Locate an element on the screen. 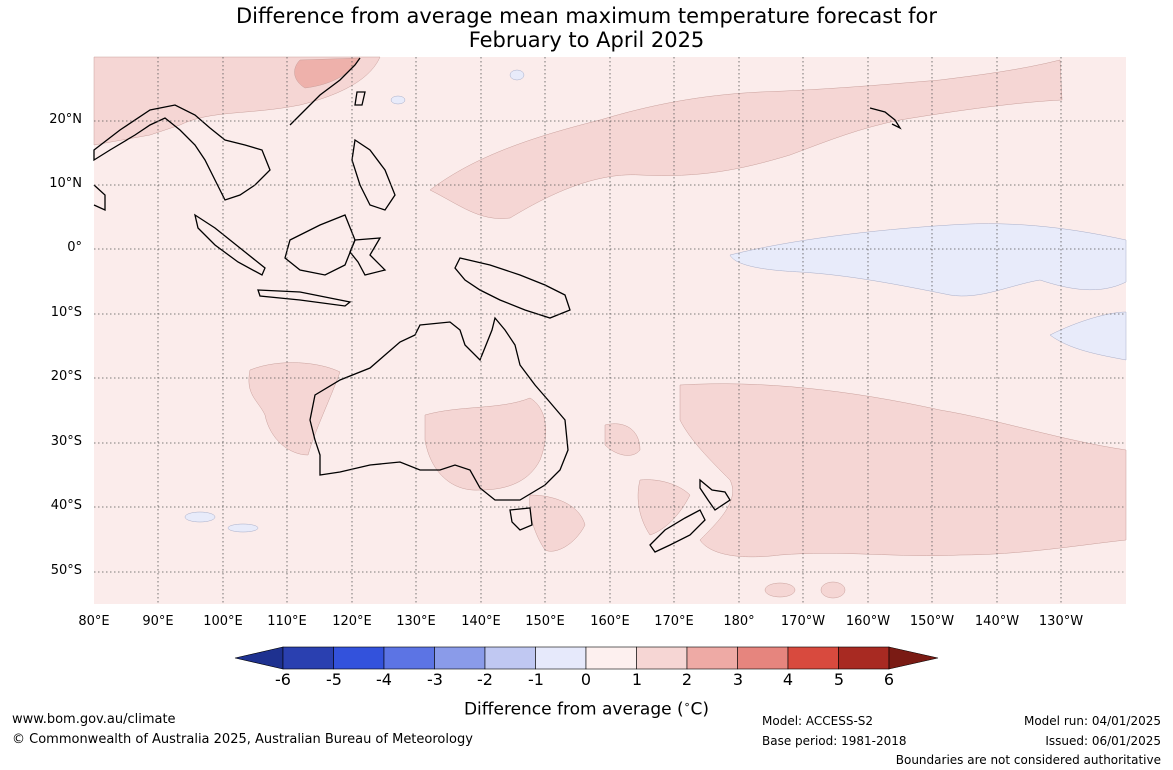 Image resolution: width=1173 pixels, height=770 pixels. title-line-2: February to April 2025 is located at coordinates (586, 40).